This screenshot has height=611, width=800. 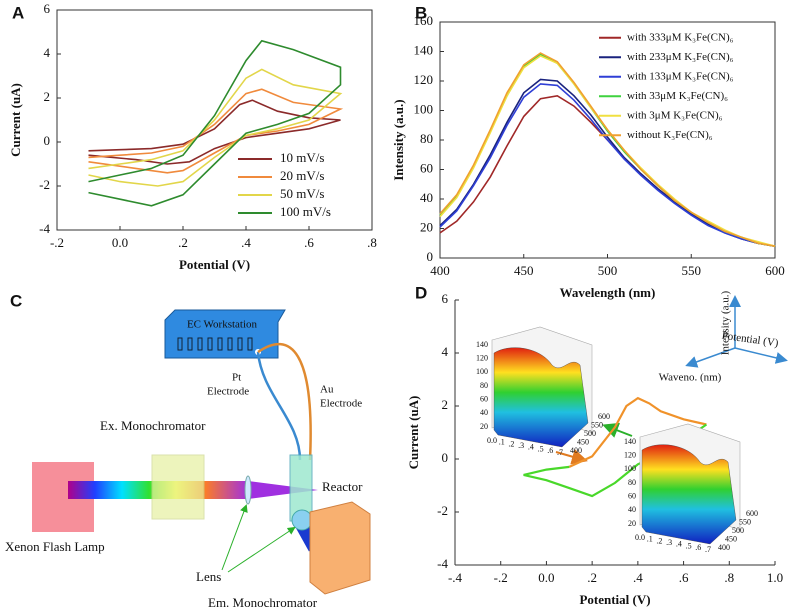 I want to click on x-tick-label: -.4, so click(x=455, y=577).